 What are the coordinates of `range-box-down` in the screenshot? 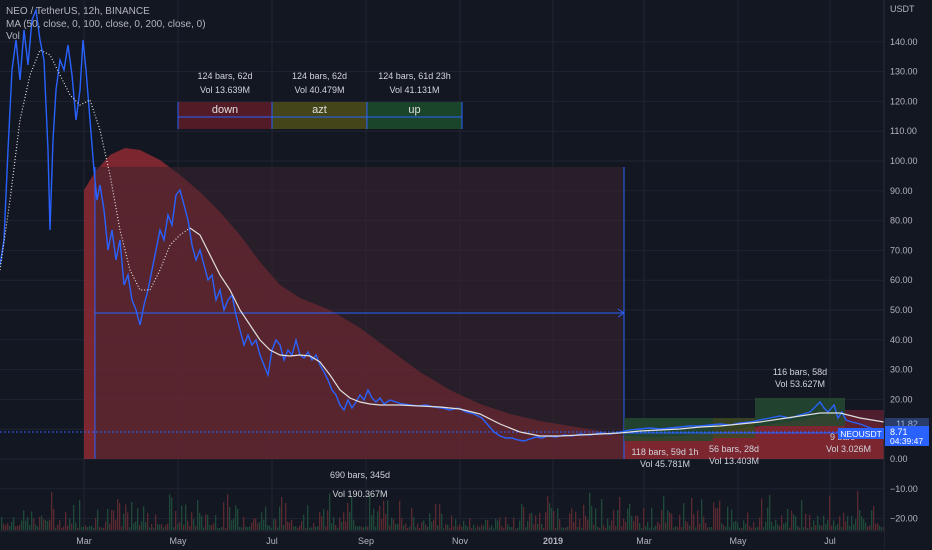 It's located at (225, 115).